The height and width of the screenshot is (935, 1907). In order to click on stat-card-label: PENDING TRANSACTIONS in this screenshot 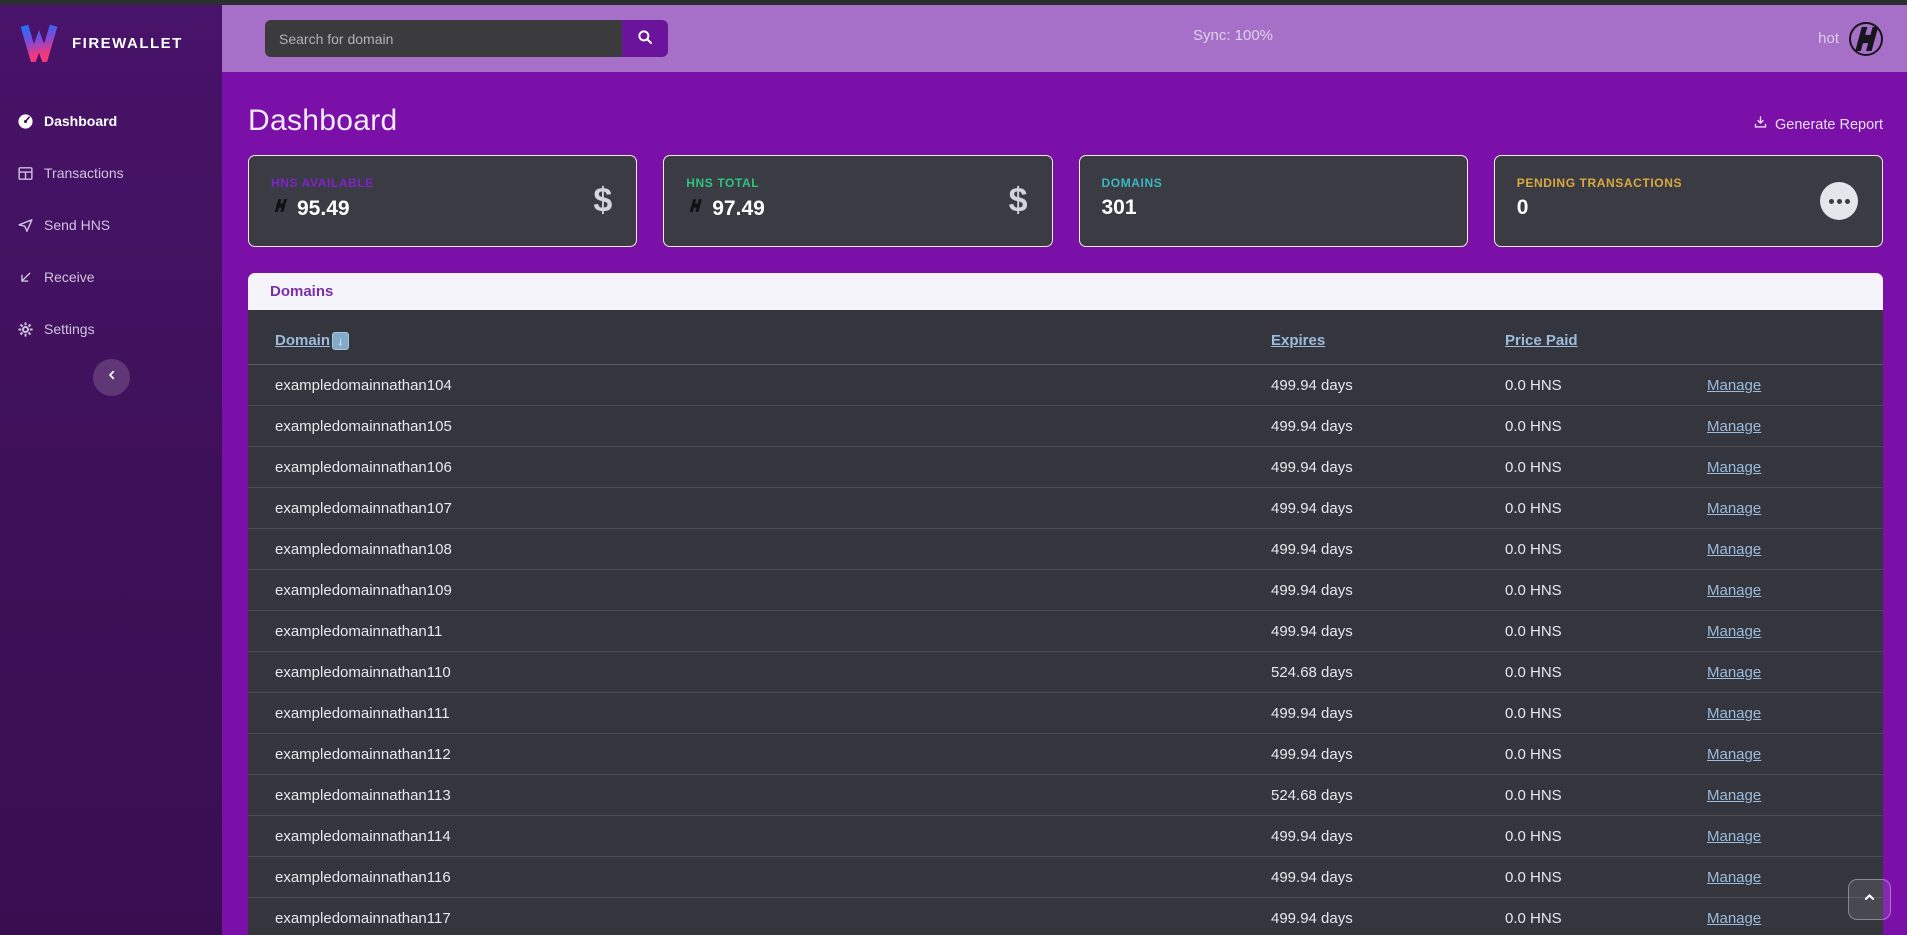, I will do `click(1599, 183)`.